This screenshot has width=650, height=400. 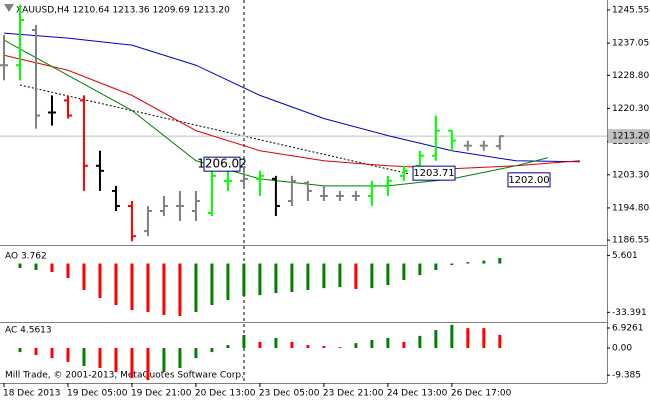 What do you see at coordinates (630, 109) in the screenshot?
I see `y-tick-label: 1220.30` at bounding box center [630, 109].